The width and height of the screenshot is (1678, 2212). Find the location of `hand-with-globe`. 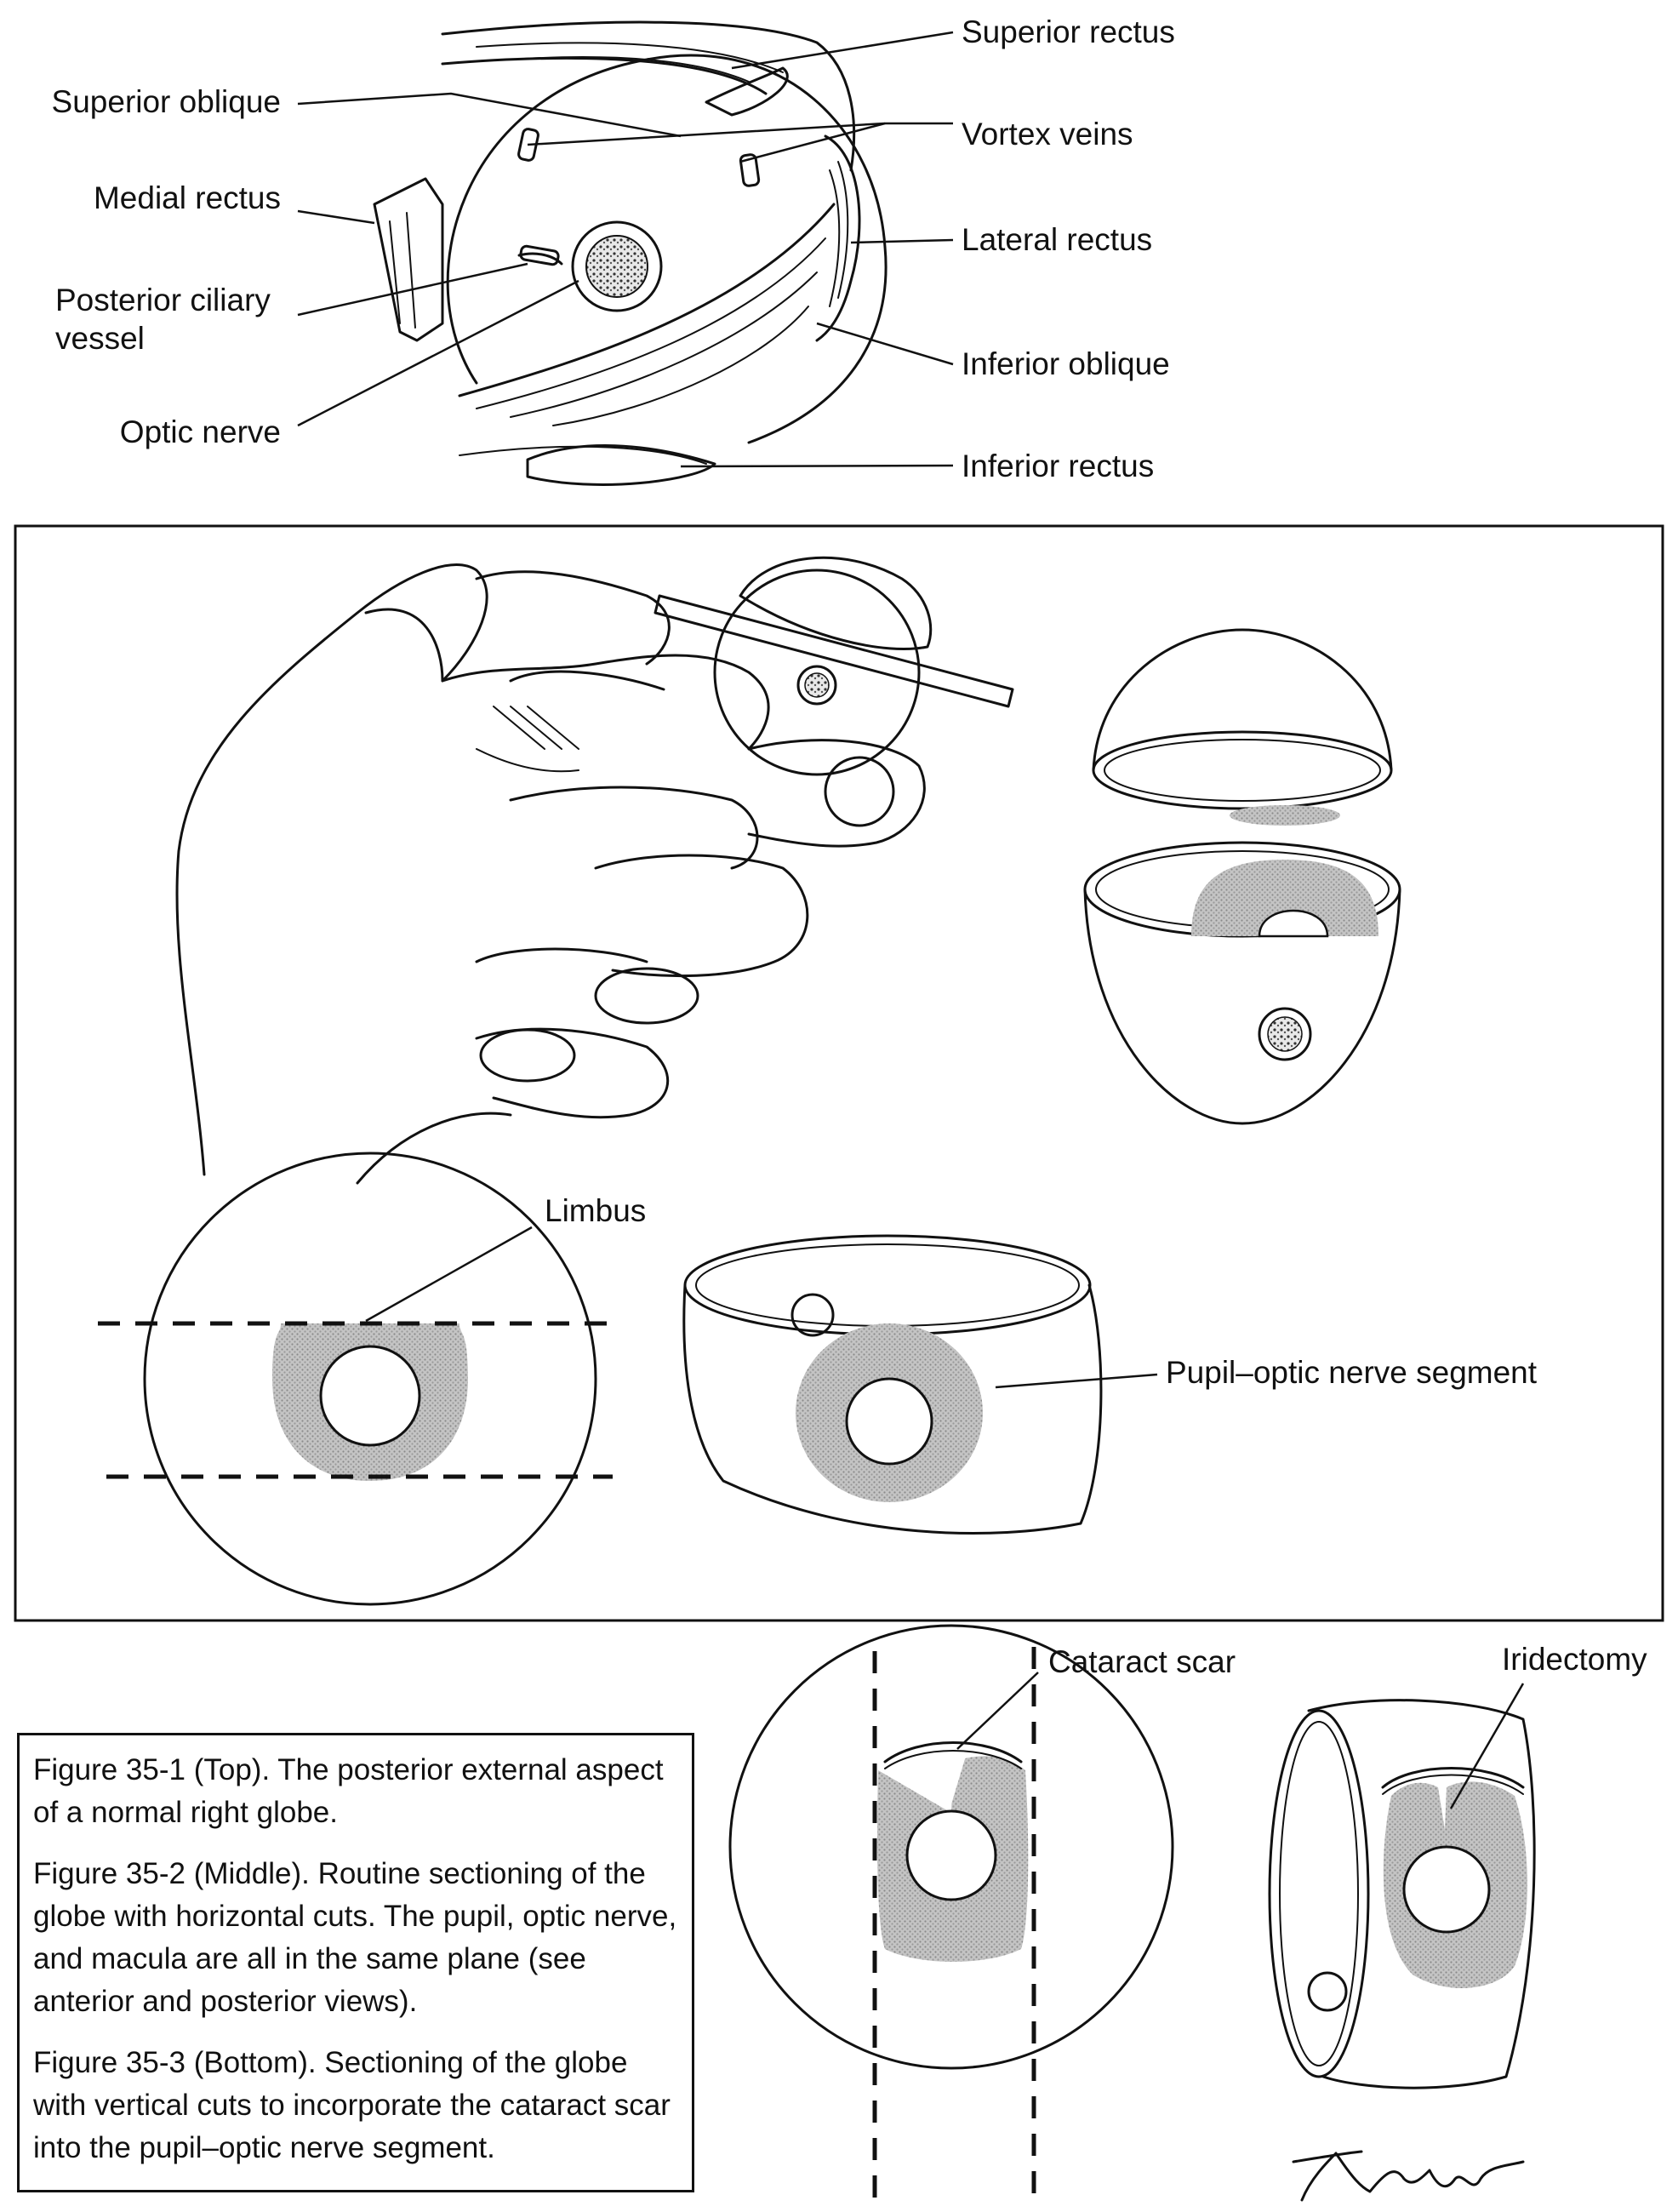

hand-with-globe is located at coordinates (594, 870).